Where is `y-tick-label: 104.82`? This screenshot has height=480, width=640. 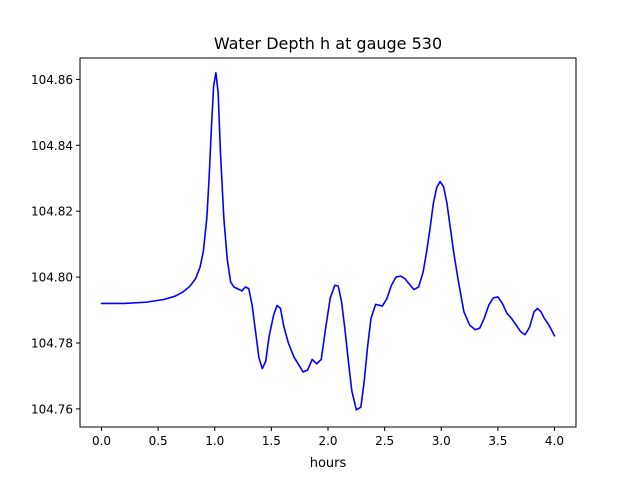 y-tick-label: 104.82 is located at coordinates (52, 212).